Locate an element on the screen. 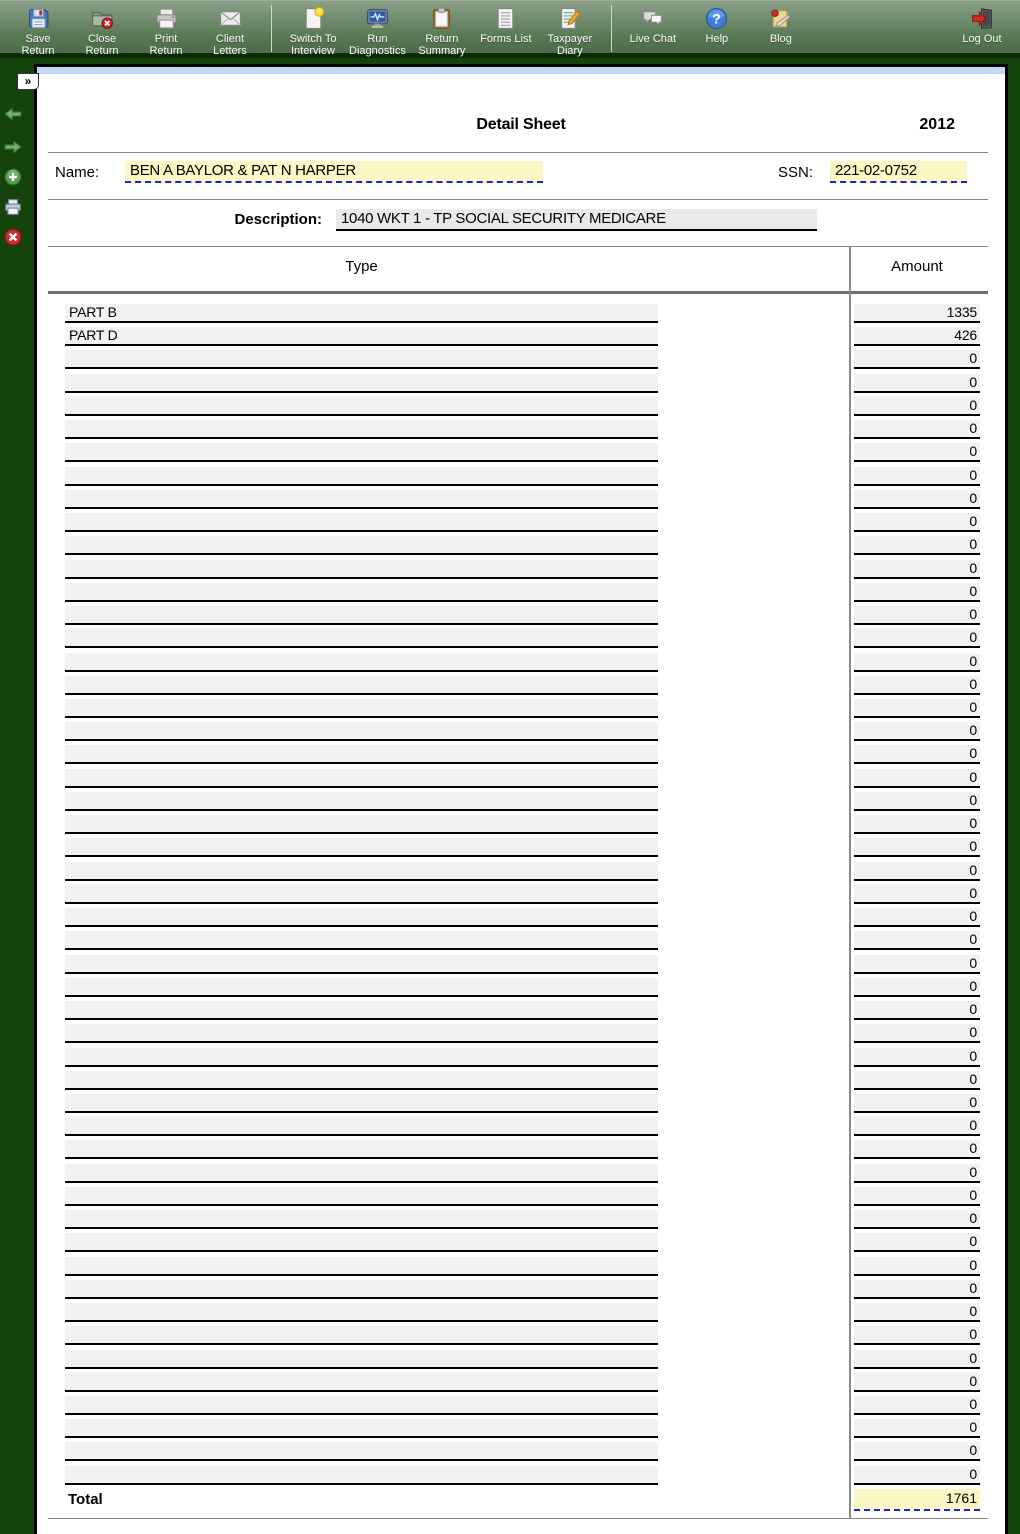 The width and height of the screenshot is (1020, 1534). toolbar-button-close-return: Close Return is located at coordinates (102, 30).